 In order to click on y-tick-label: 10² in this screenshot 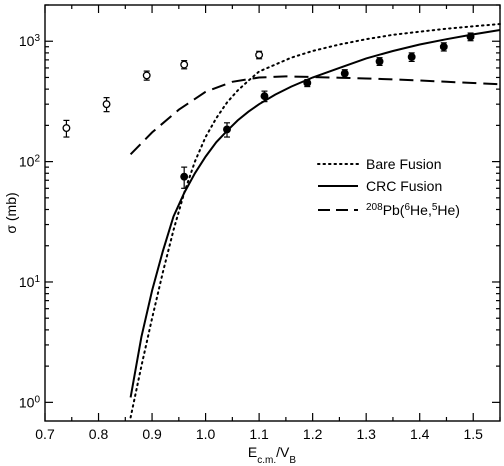, I will do `click(30, 161)`.